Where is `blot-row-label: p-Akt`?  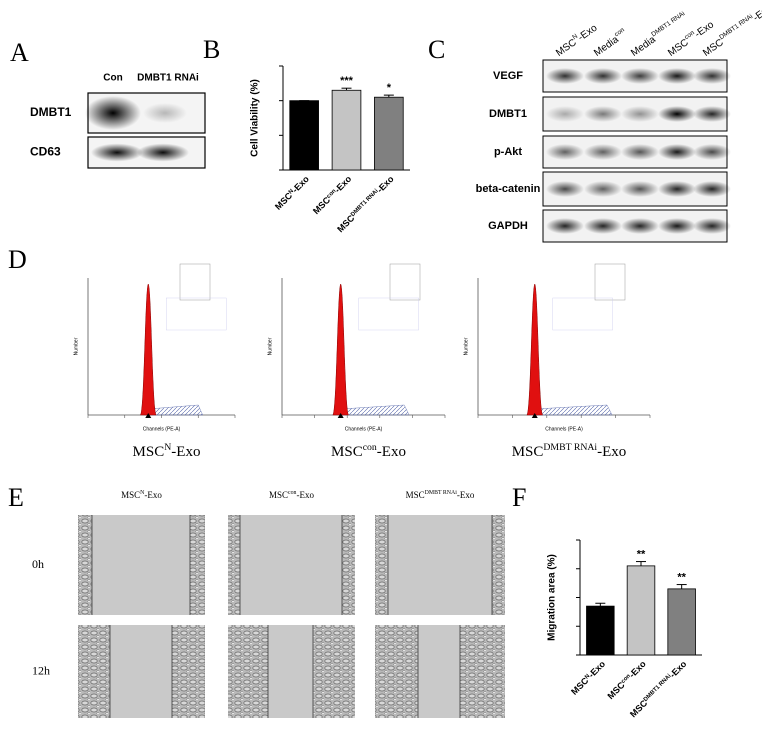
blot-row-label: p-Akt is located at coordinates (508, 152).